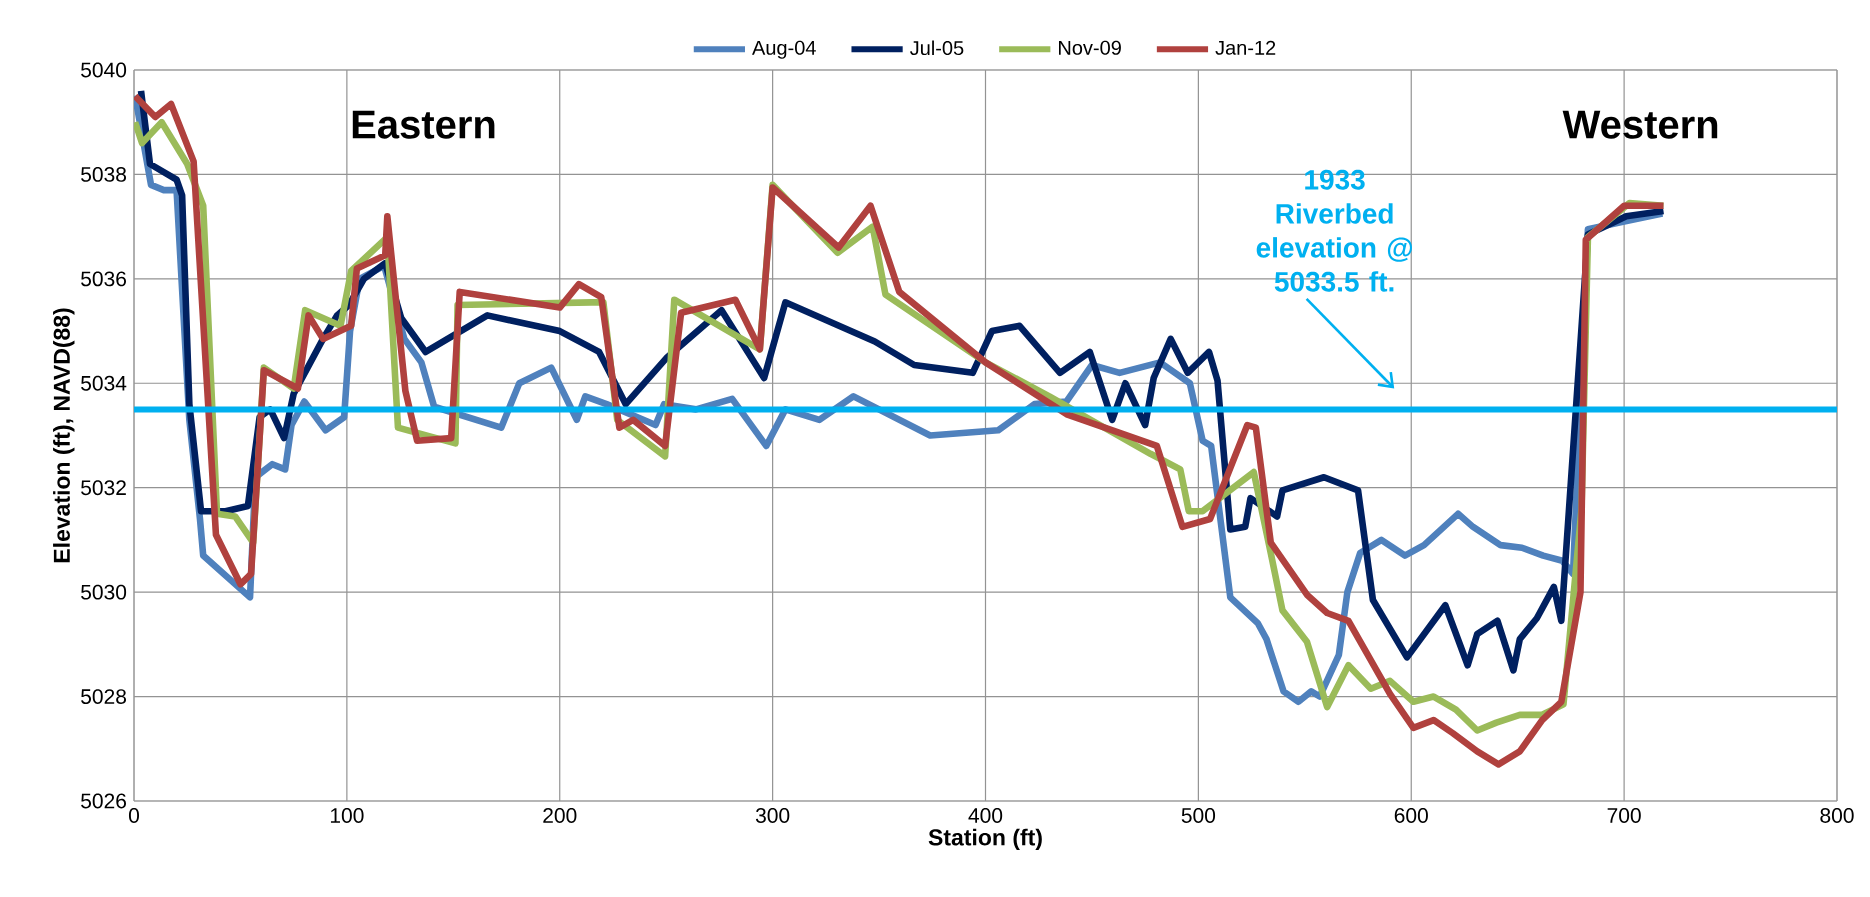 This screenshot has height=897, width=1870. Describe the element at coordinates (937, 48) in the screenshot. I see `legend-label: Jul-05` at that location.